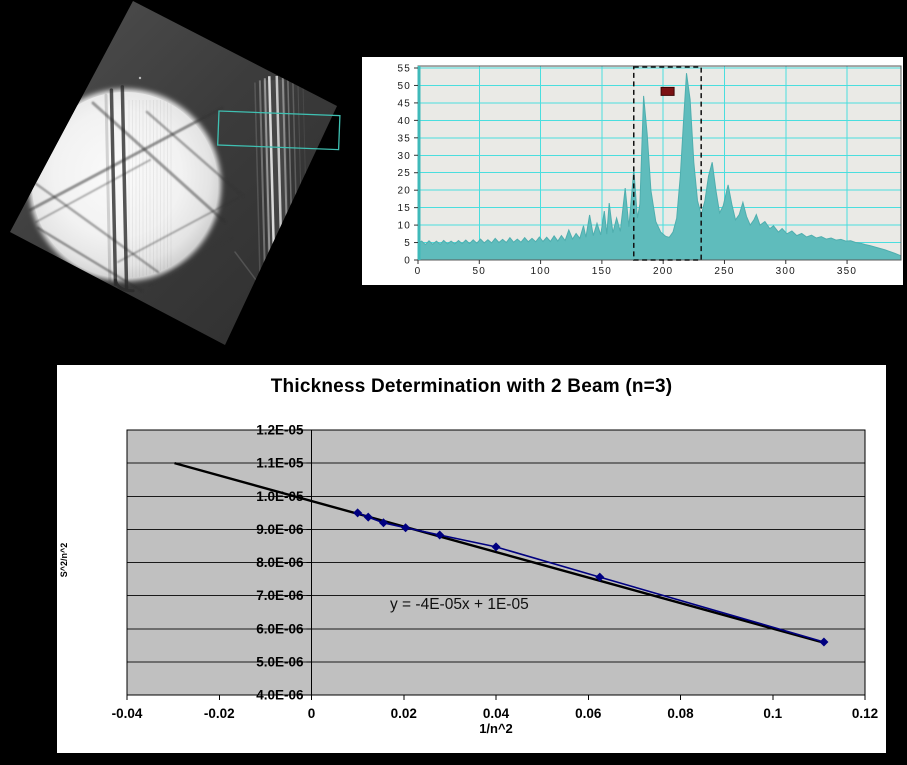 Image resolution: width=907 pixels, height=765 pixels. I want to click on x-tick-label: 50, so click(480, 271).